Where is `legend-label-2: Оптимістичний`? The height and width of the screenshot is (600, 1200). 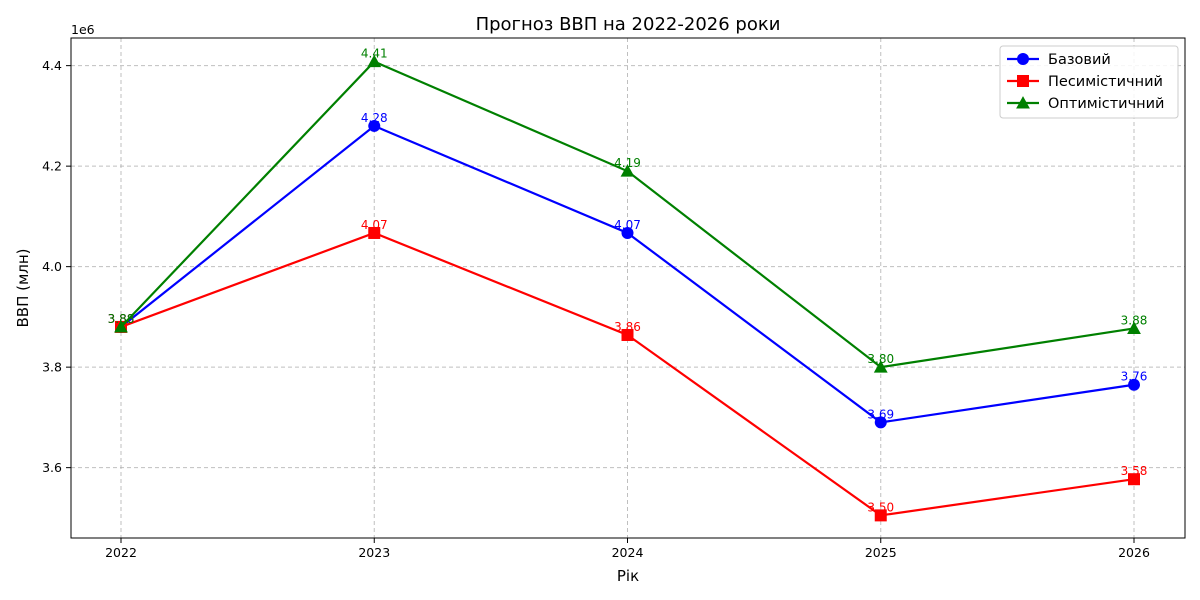 legend-label-2: Оптимістичний is located at coordinates (1106, 104).